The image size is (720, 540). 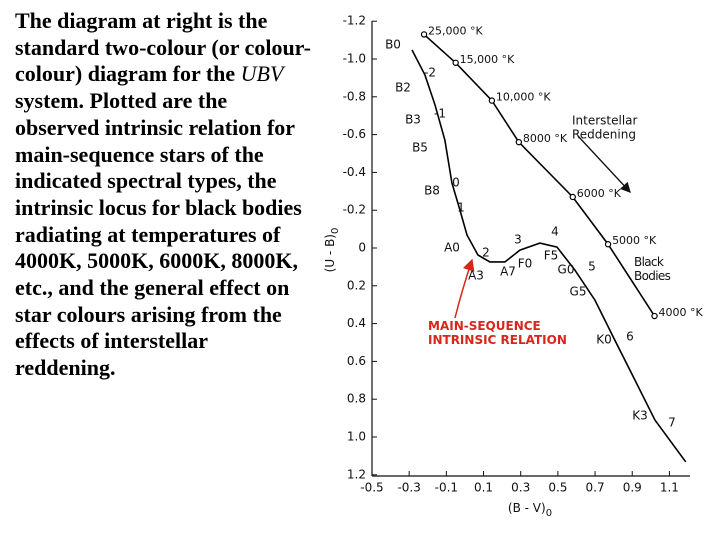 What do you see at coordinates (354, 21) in the screenshot?
I see `y-tick-label: -1.2` at bounding box center [354, 21].